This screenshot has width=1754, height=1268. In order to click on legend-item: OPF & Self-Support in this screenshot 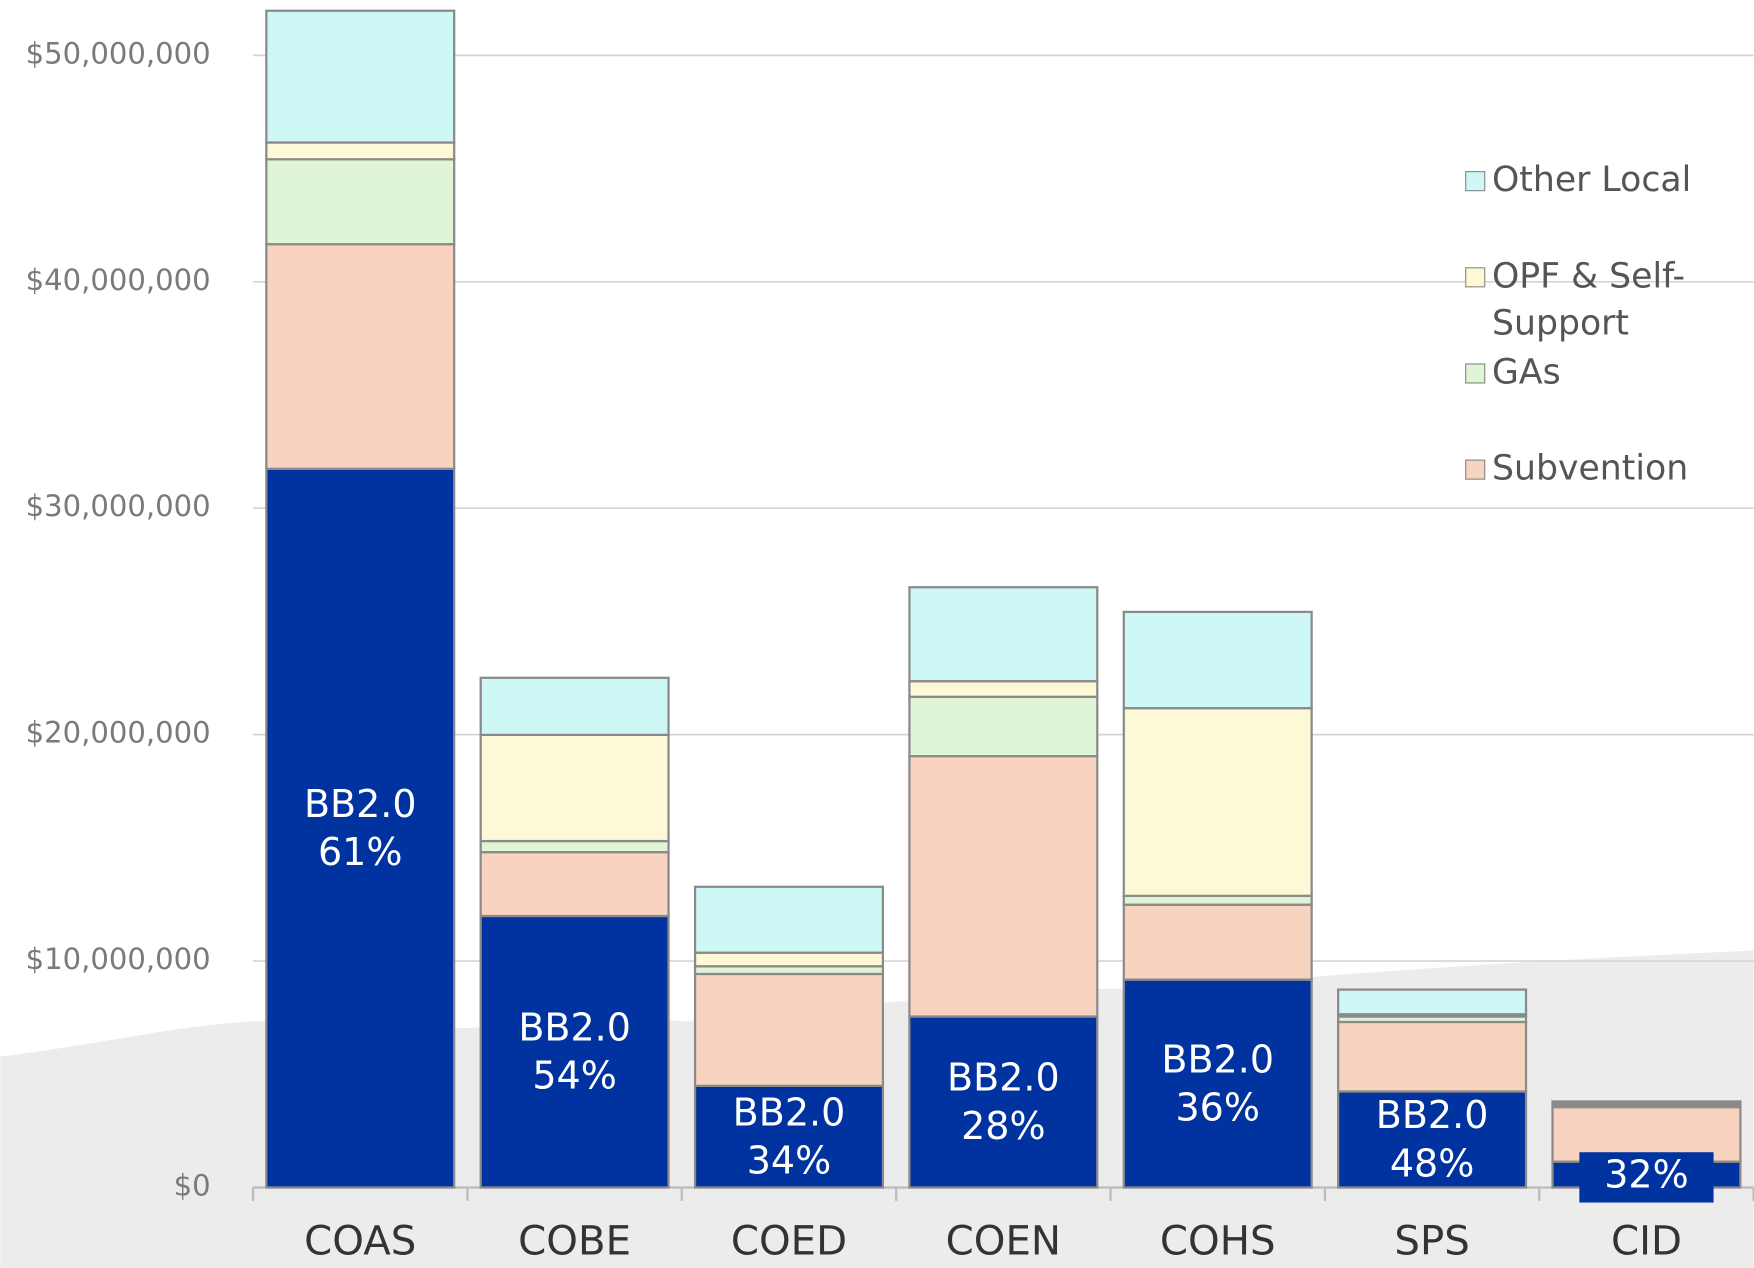, I will do `click(1604, 301)`.